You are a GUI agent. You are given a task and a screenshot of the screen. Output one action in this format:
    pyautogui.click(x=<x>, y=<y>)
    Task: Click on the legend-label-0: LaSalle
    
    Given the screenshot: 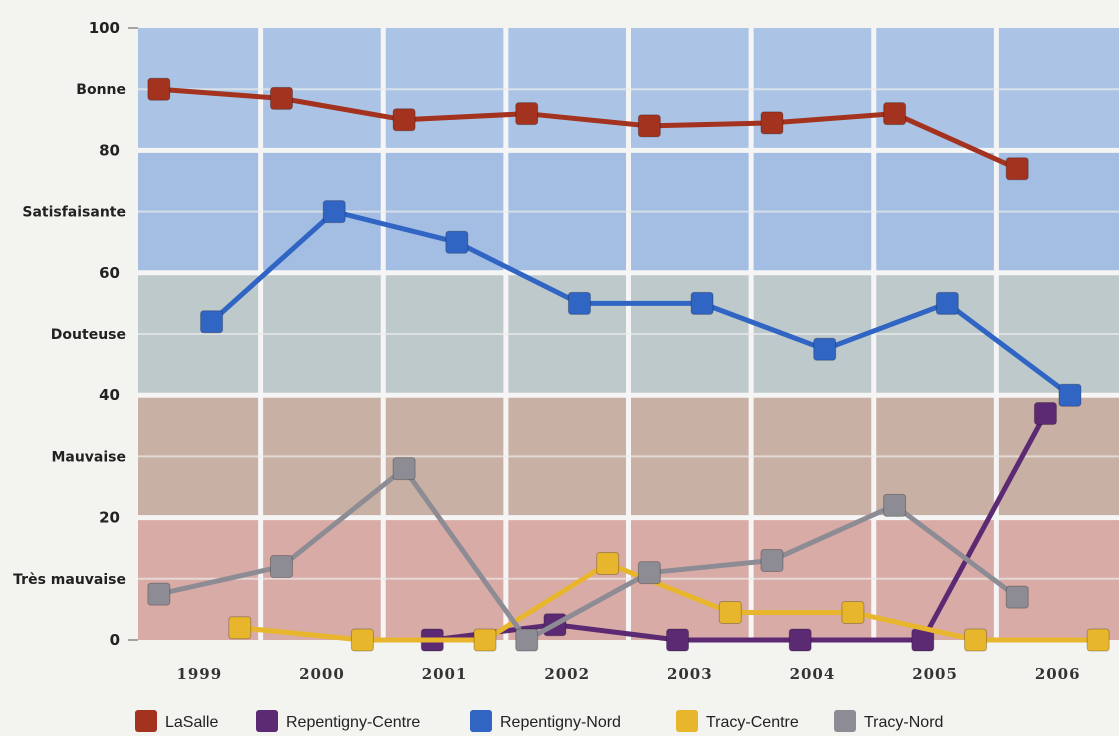 What is the action you would take?
    pyautogui.click(x=191, y=722)
    